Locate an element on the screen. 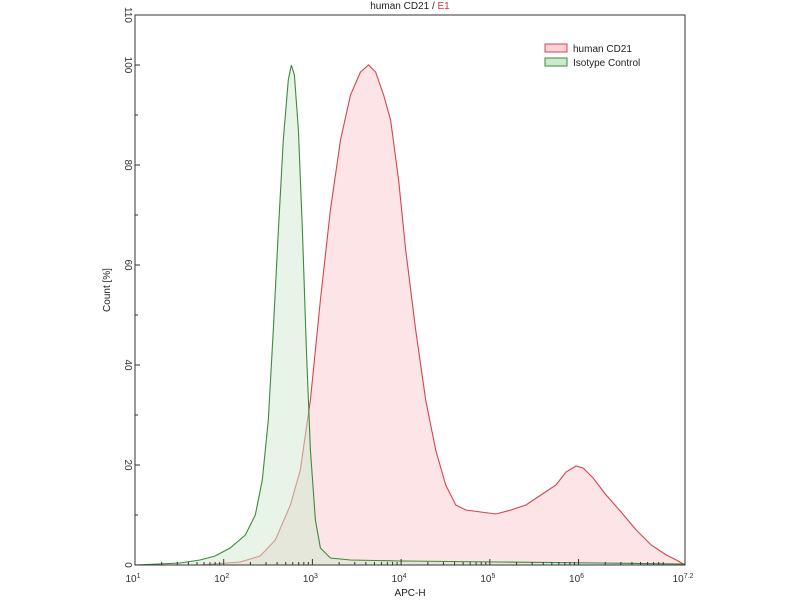 The height and width of the screenshot is (600, 800). x-tick-label: 10¹ is located at coordinates (132, 579).